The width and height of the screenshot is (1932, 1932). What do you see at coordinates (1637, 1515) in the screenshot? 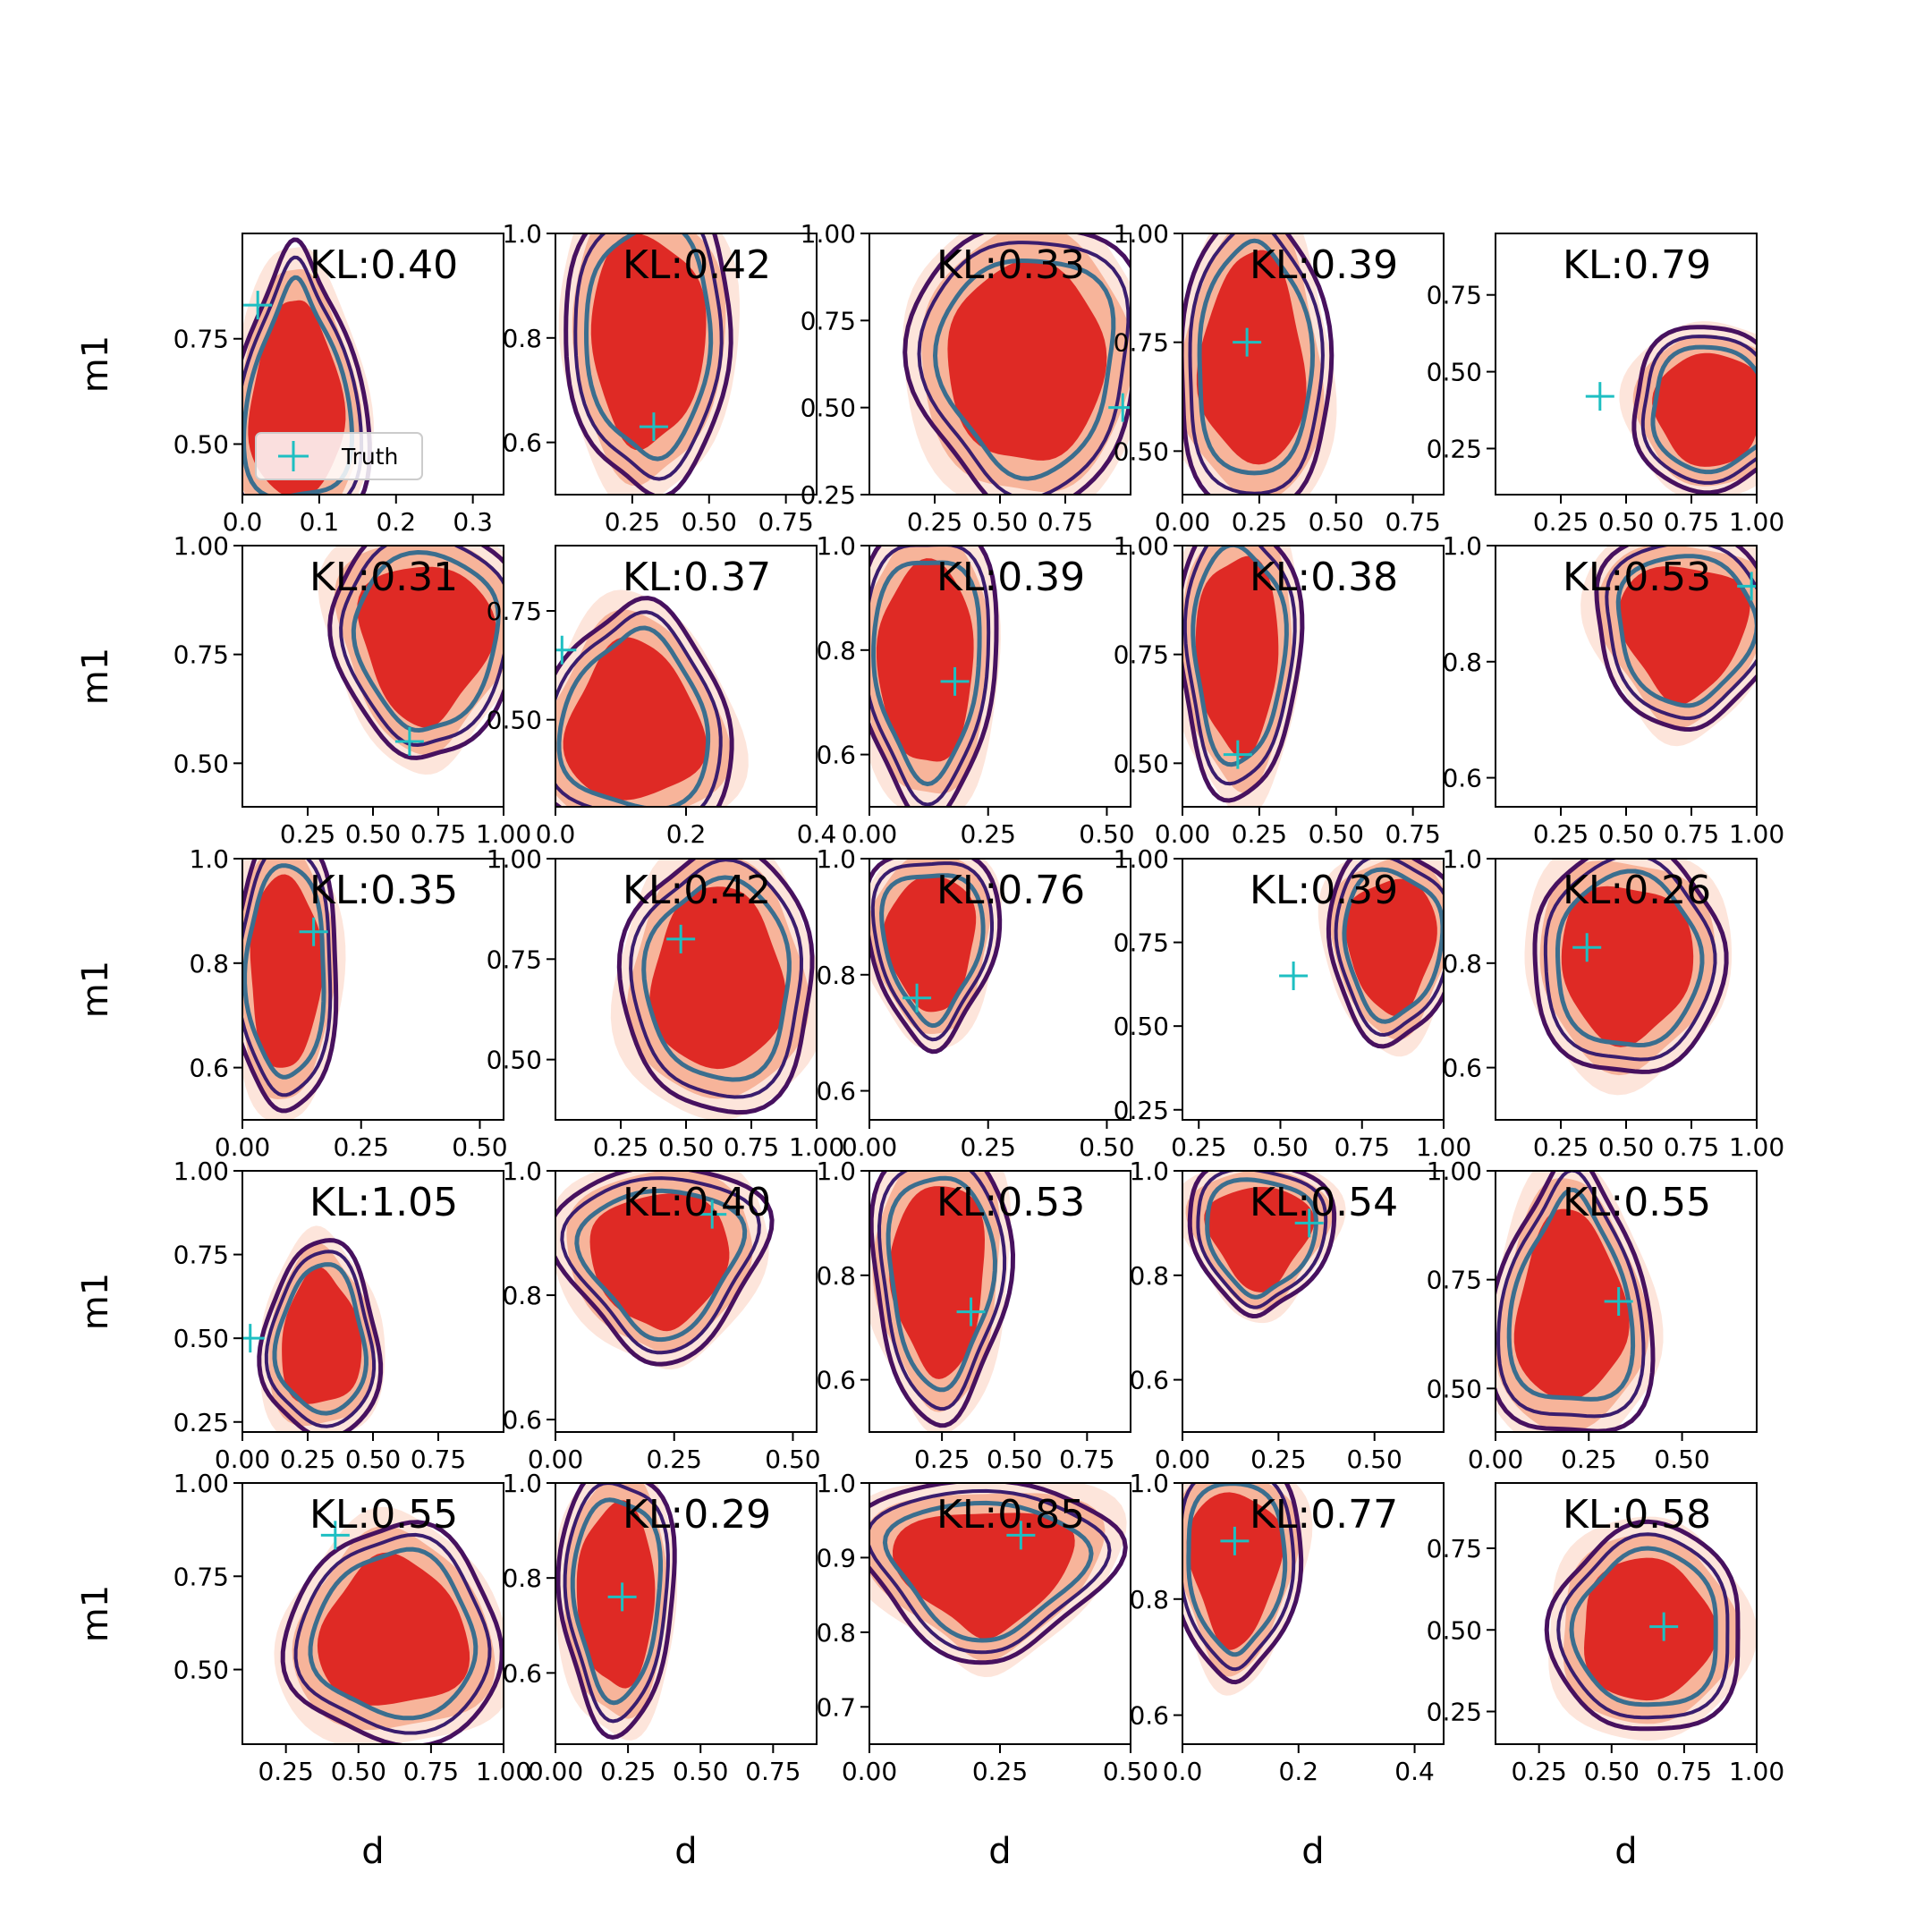
I see `kl-annotation: KL:0.58` at bounding box center [1637, 1515].